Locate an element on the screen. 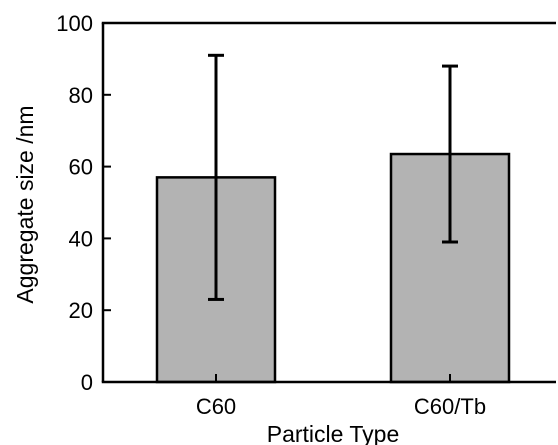 The height and width of the screenshot is (445, 558). y-tick-label-60: 60 is located at coordinates (81, 167).